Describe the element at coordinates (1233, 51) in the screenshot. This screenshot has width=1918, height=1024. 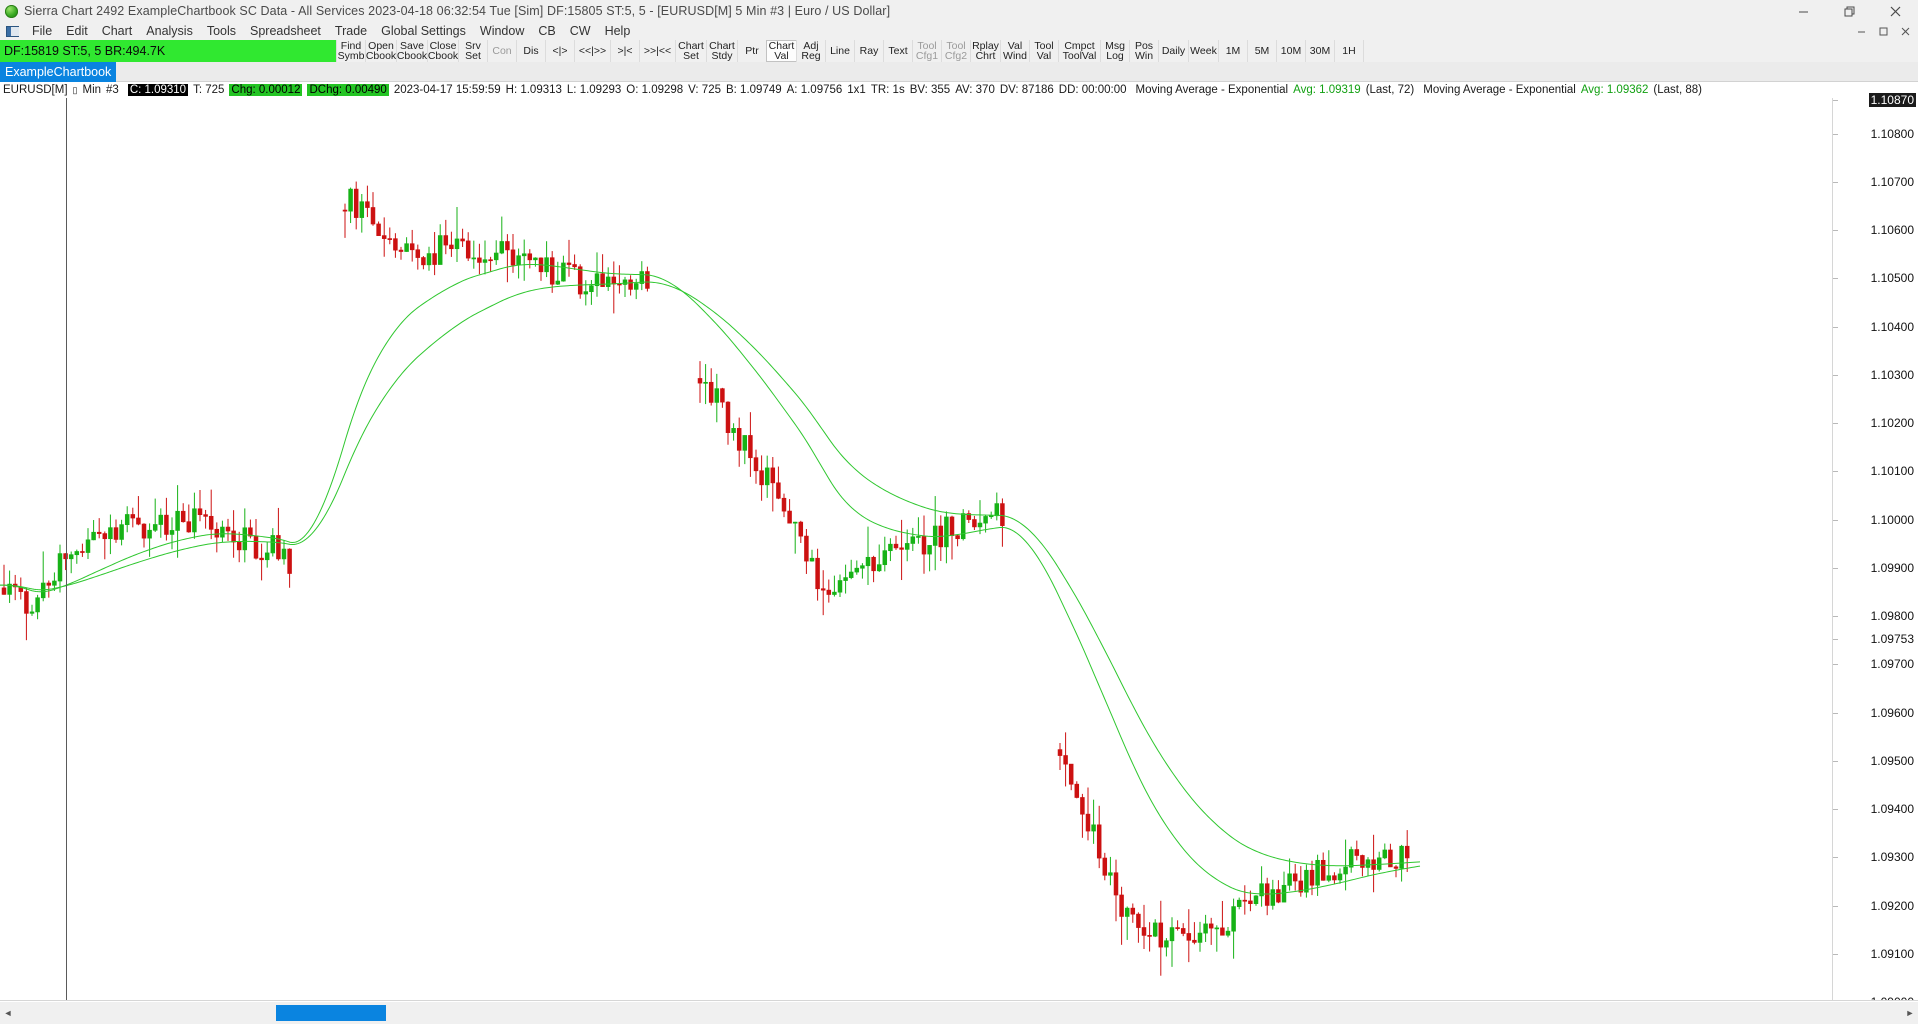
I see `toolbar-button-1m: 1M` at that location.